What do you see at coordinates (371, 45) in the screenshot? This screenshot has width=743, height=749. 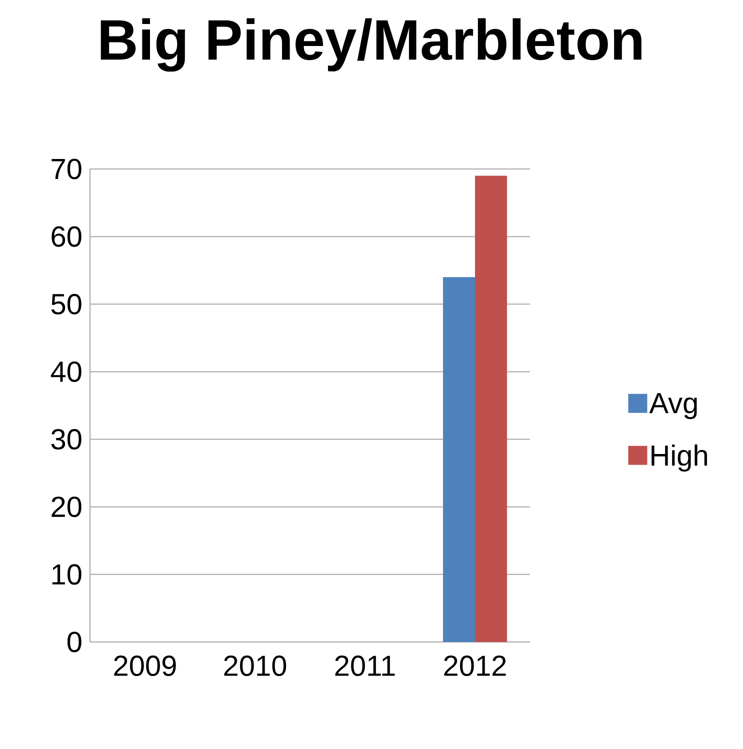 I see `chart-title: Big Piney/Marbleton` at bounding box center [371, 45].